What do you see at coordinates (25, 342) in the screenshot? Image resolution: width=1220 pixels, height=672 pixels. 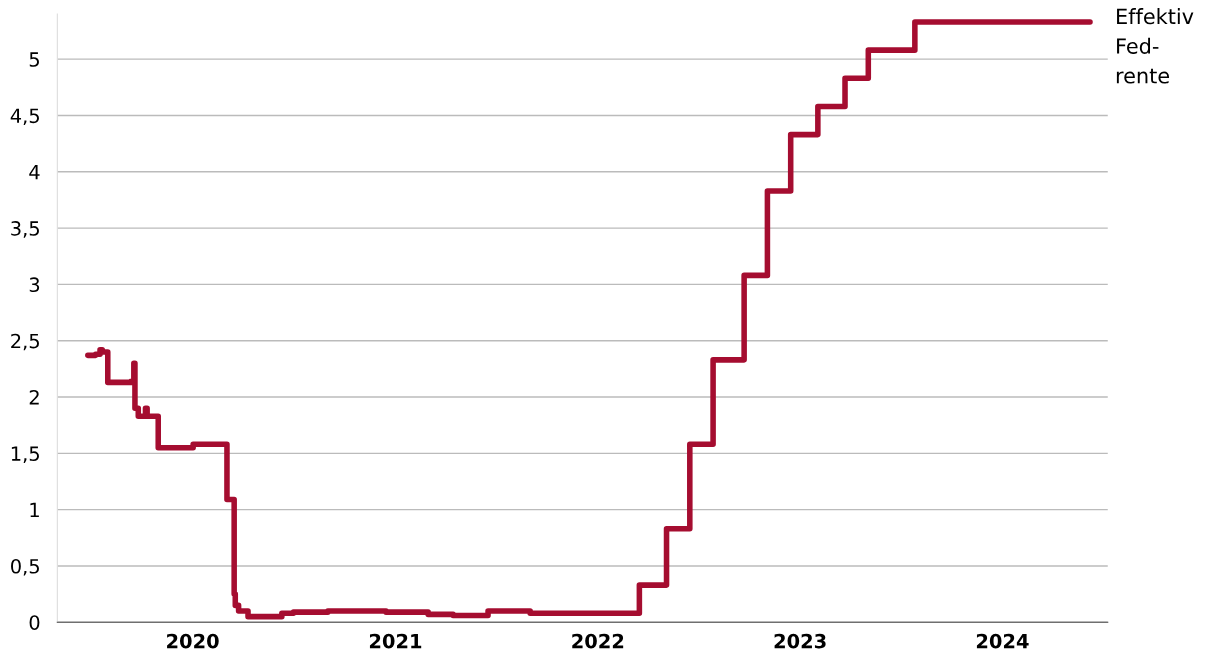 I see `y-tick-label: 2,5` at bounding box center [25, 342].